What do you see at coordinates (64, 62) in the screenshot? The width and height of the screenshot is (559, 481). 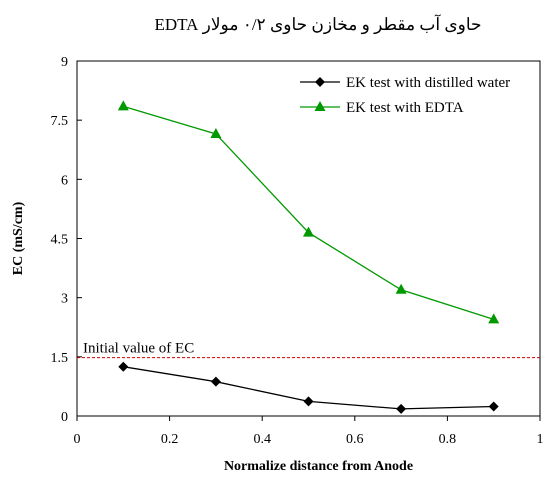 I see `y-tick-label: 9` at bounding box center [64, 62].